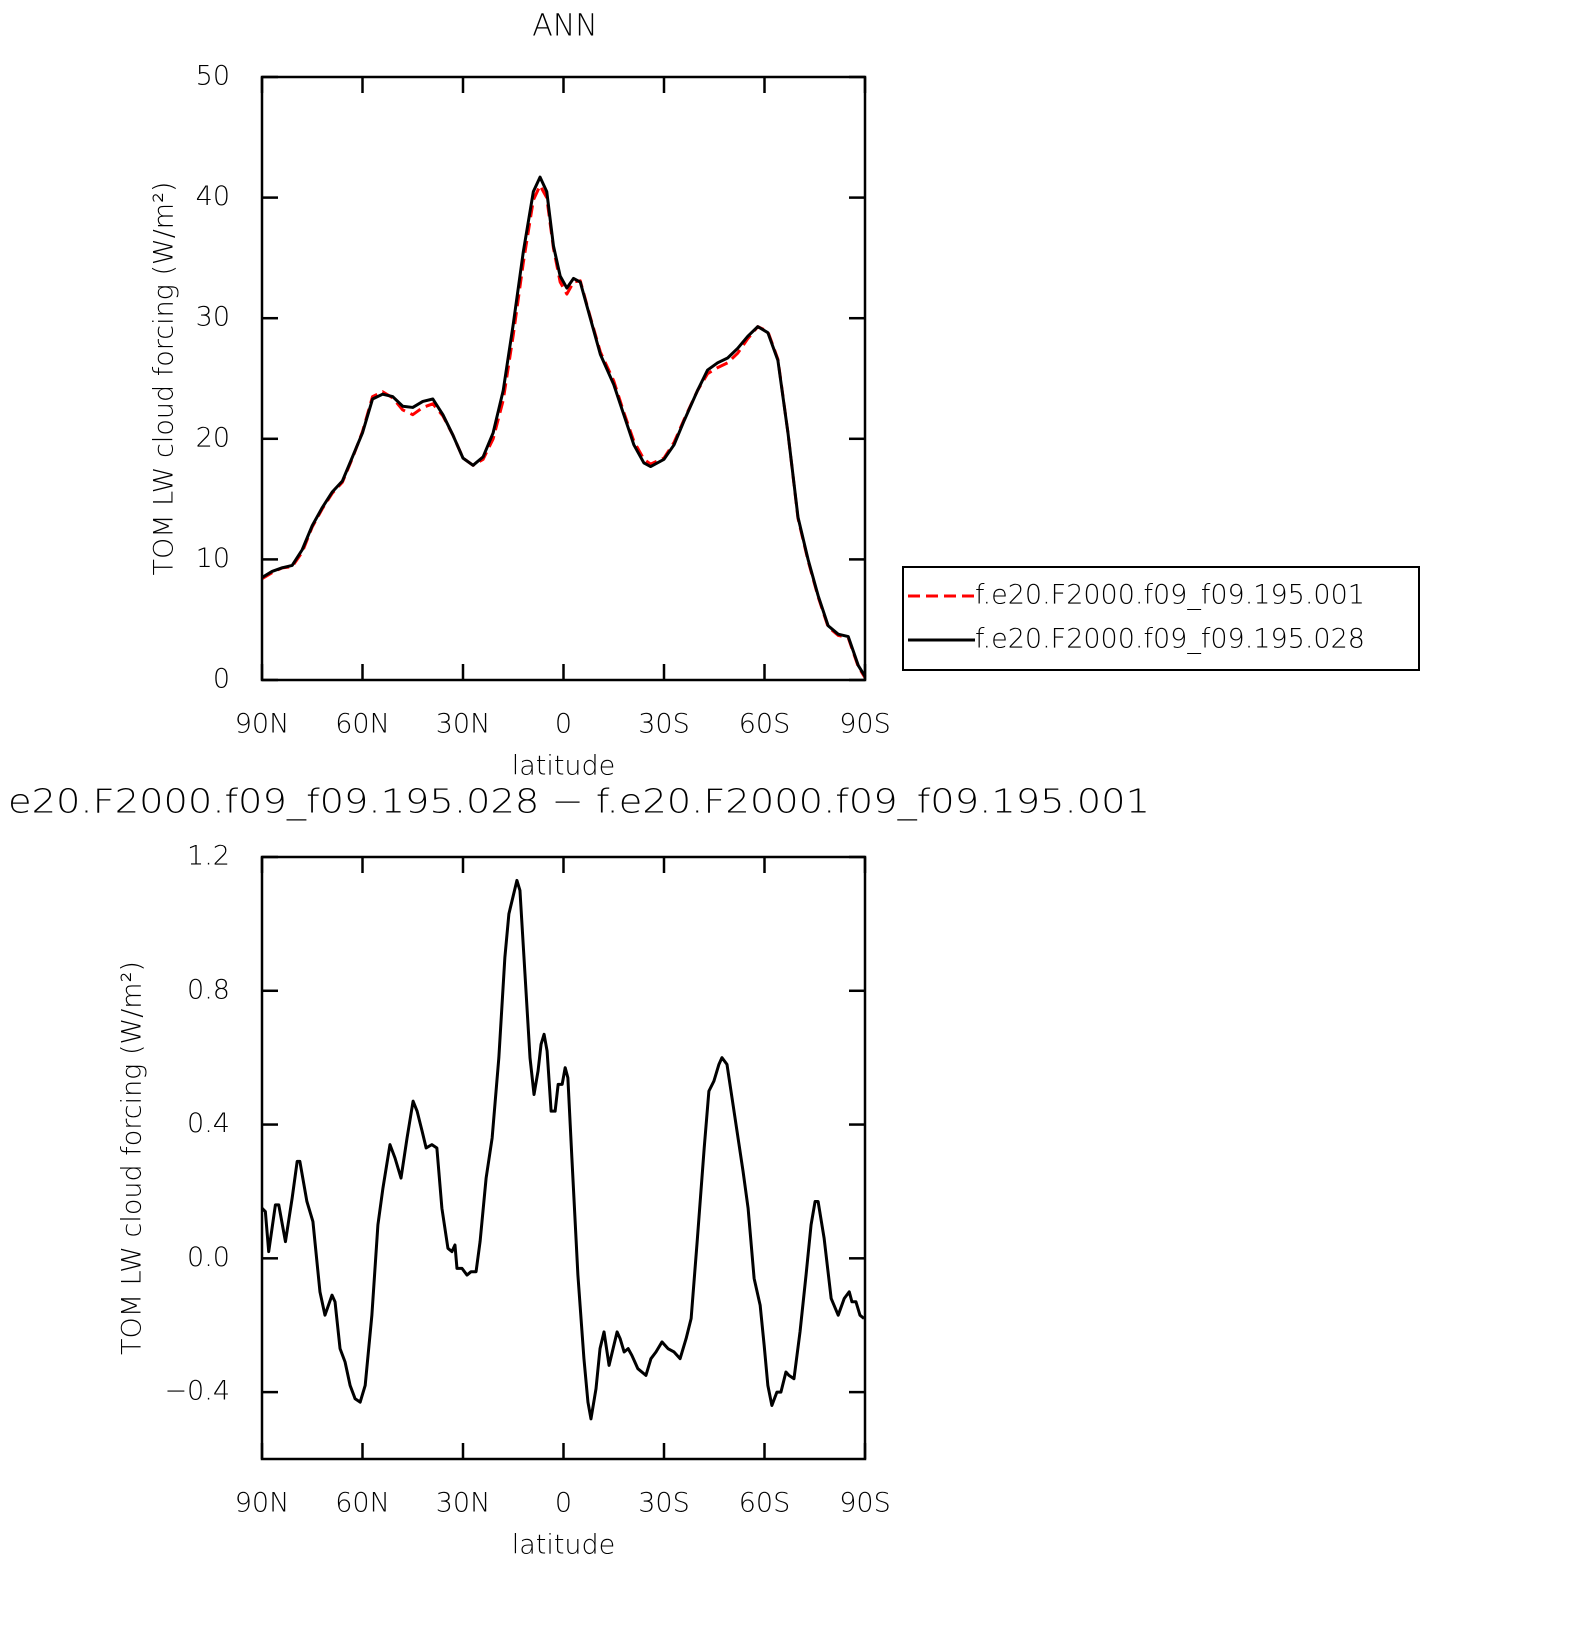  Describe the element at coordinates (1170, 639) in the screenshot. I see `legend-label: f.e20.F2000.f09_f09.195.028` at that location.